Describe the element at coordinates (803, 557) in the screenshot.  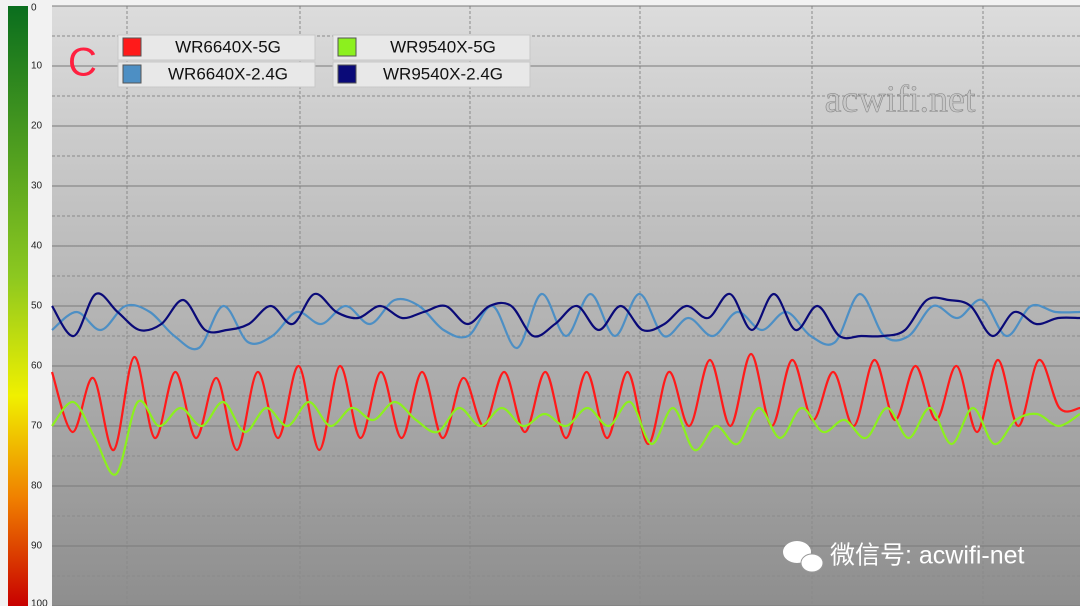
I see `wechat-icon` at that location.